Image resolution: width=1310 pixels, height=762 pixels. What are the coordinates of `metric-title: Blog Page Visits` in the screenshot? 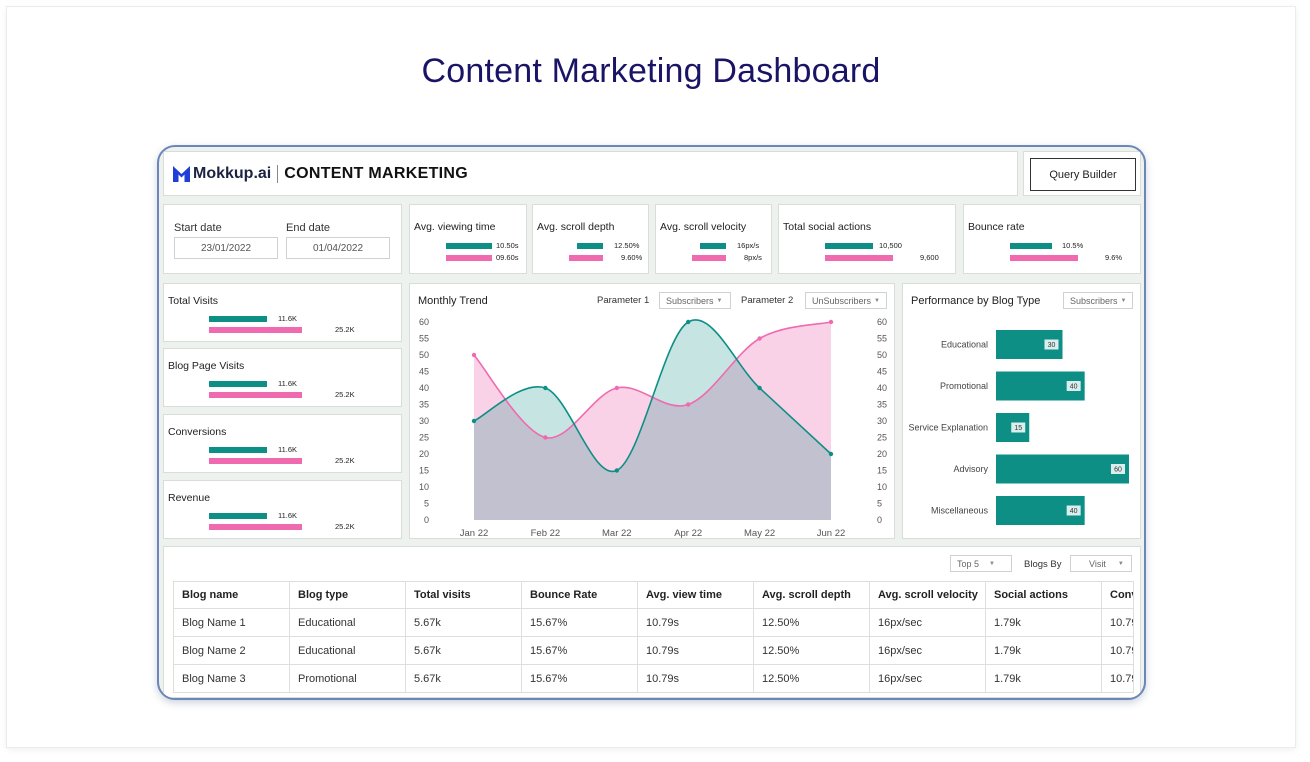 It's located at (206, 366).